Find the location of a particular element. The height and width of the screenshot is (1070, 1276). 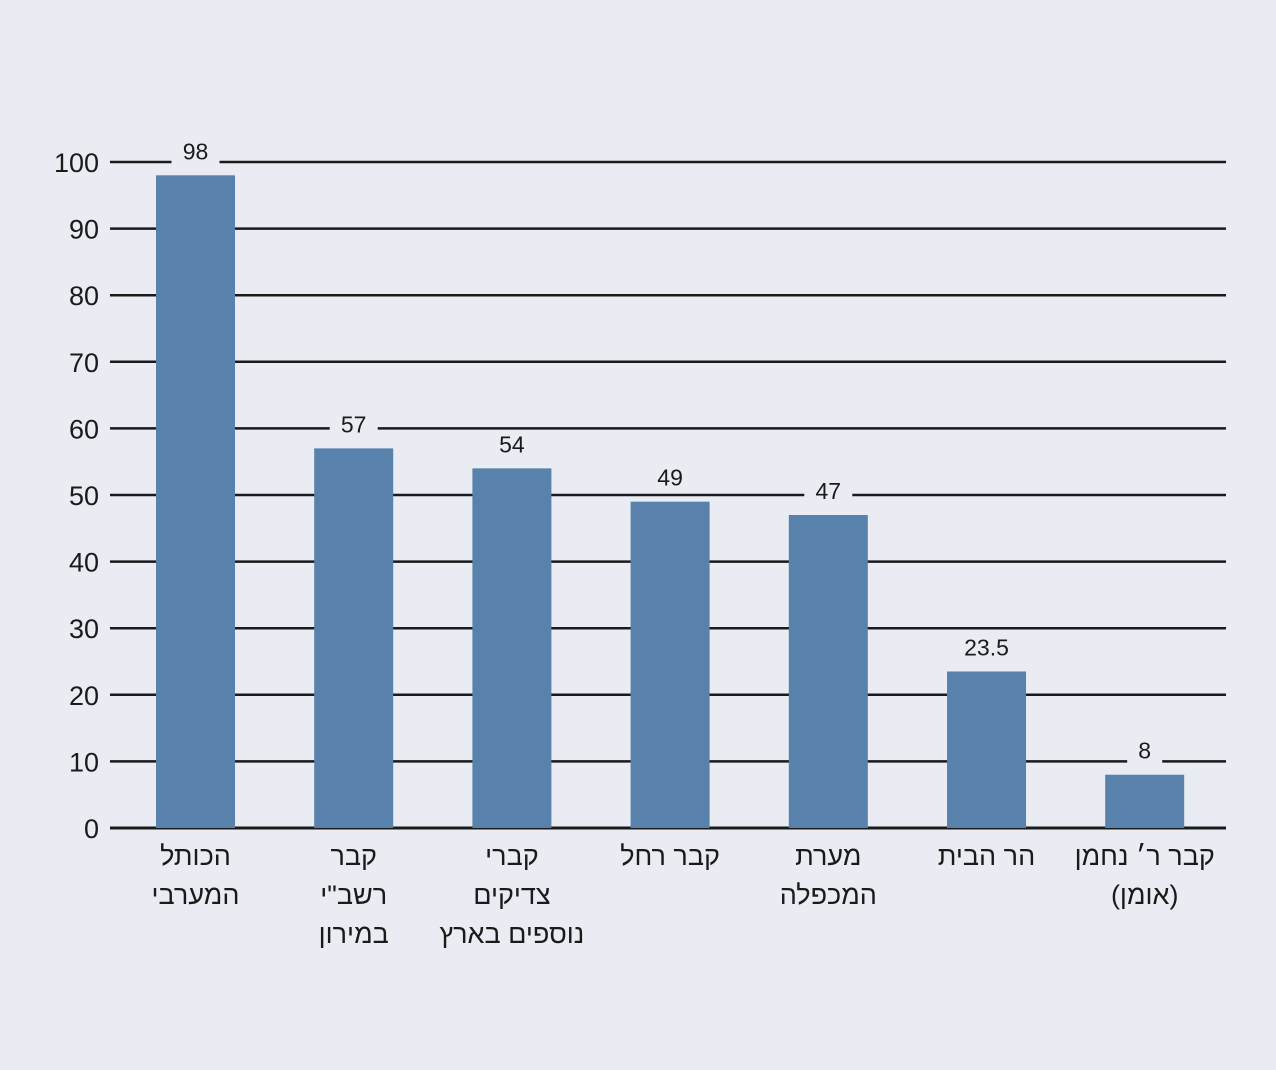

category-label-line: קברי is located at coordinates (512, 856).